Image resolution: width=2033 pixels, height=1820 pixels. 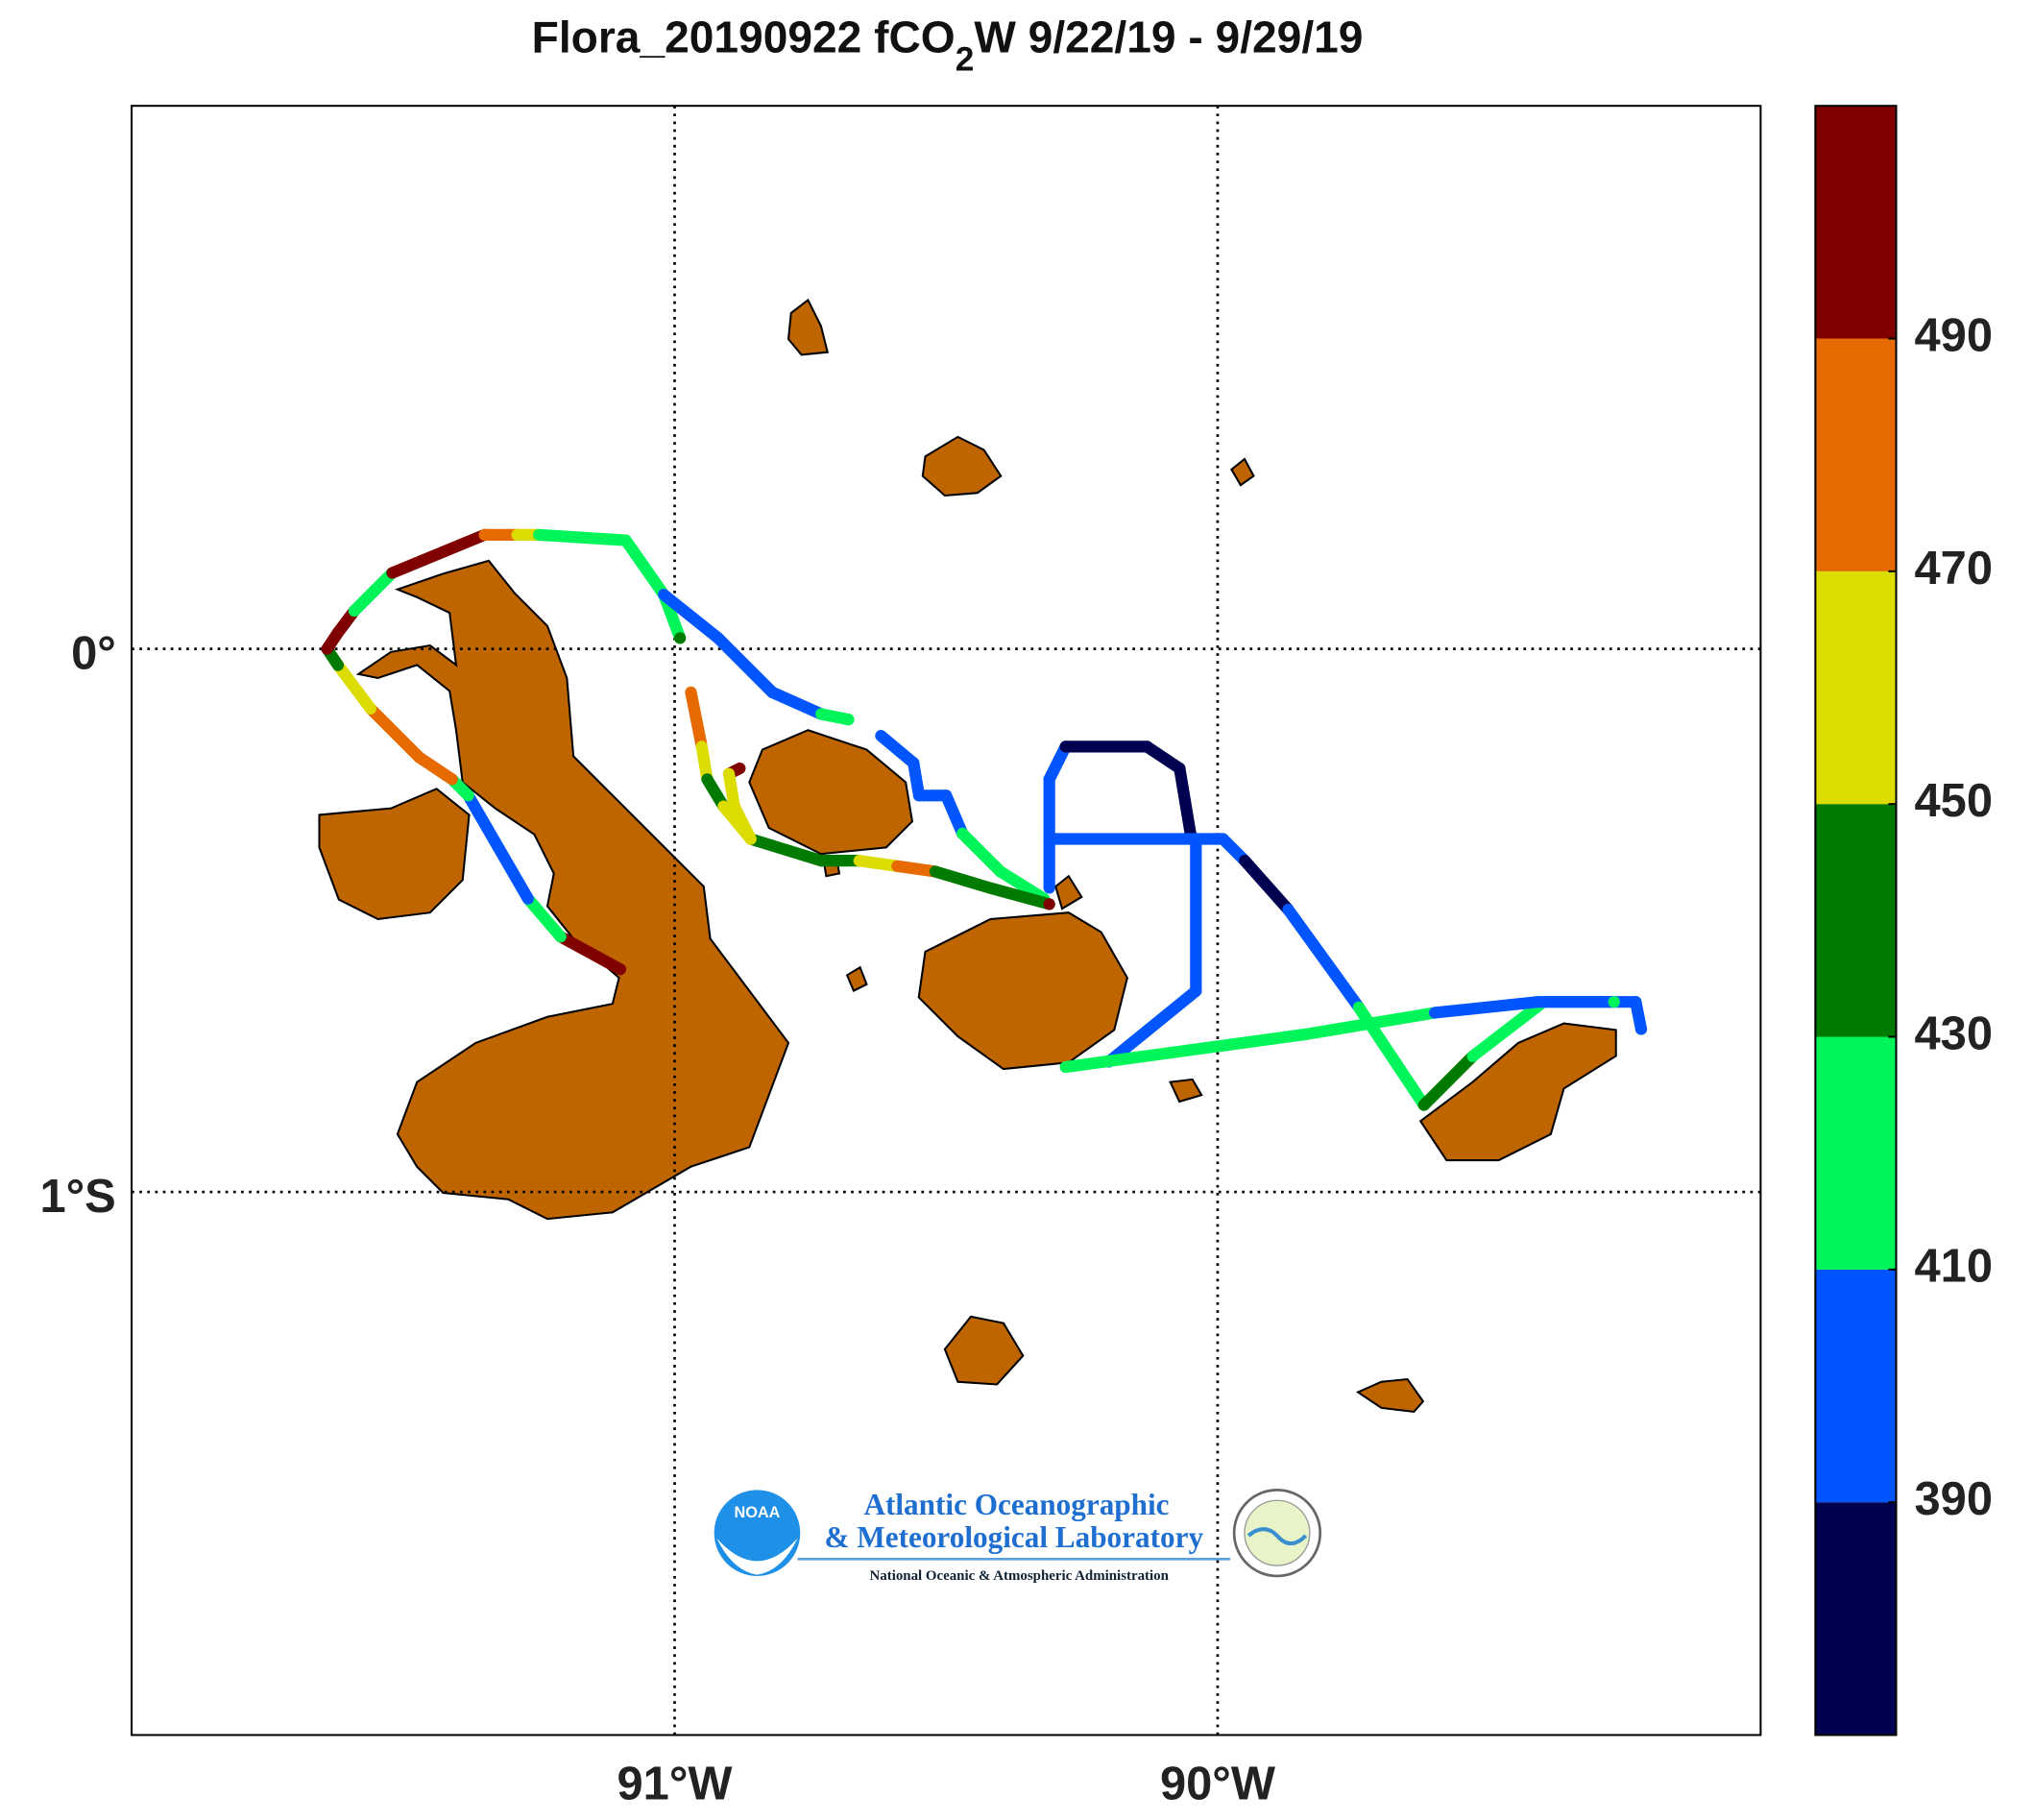 I want to click on colorbar-frame, so click(x=1856, y=921).